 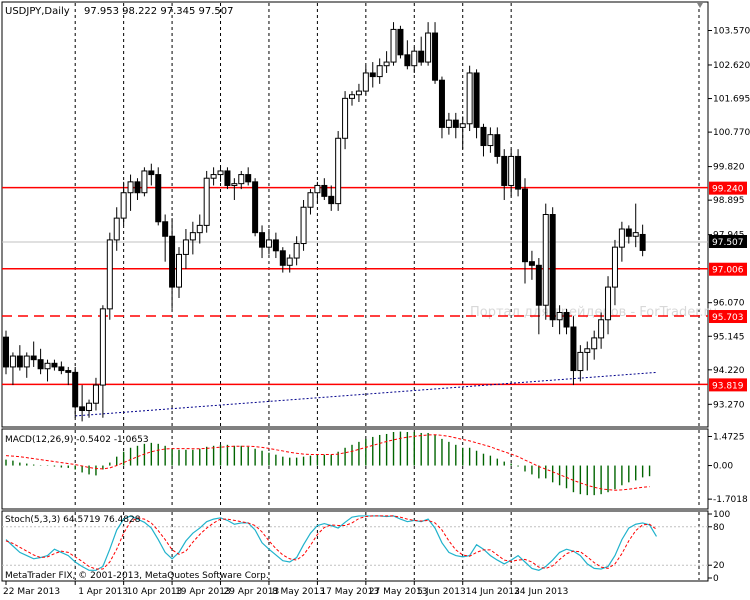 What do you see at coordinates (731, 31) in the screenshot?
I see `price-tick-label: 103.570` at bounding box center [731, 31].